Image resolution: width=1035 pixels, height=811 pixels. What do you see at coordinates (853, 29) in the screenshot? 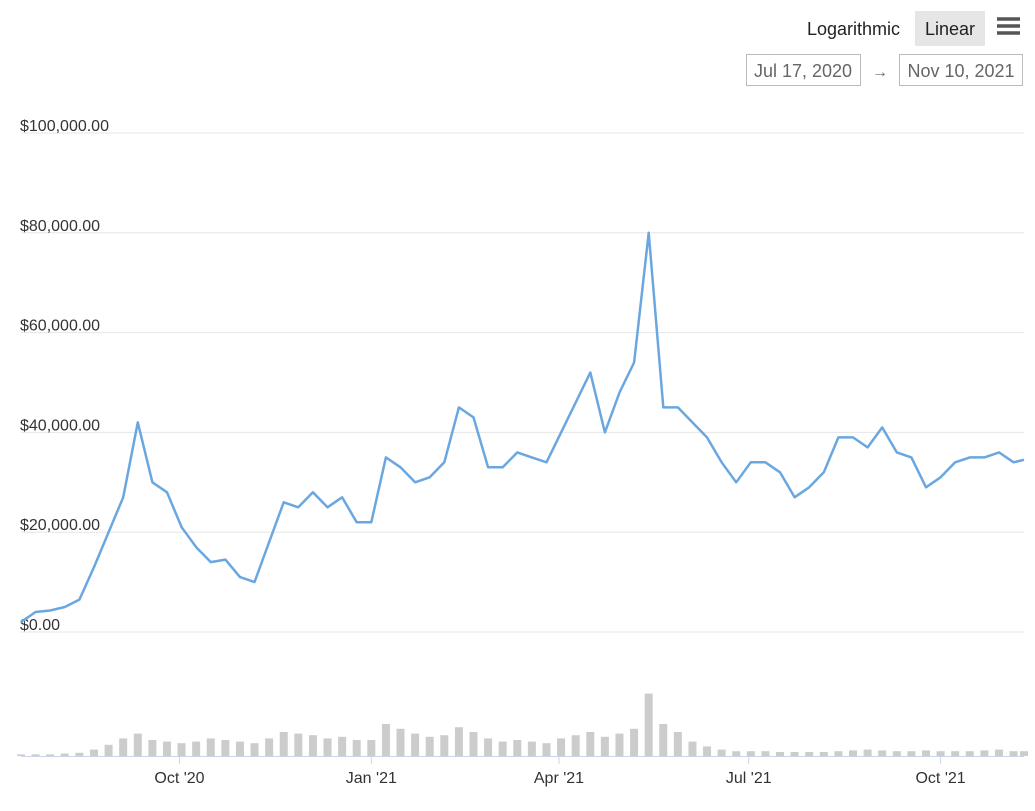
I see `scale-log-button: Logarithmic` at bounding box center [853, 29].